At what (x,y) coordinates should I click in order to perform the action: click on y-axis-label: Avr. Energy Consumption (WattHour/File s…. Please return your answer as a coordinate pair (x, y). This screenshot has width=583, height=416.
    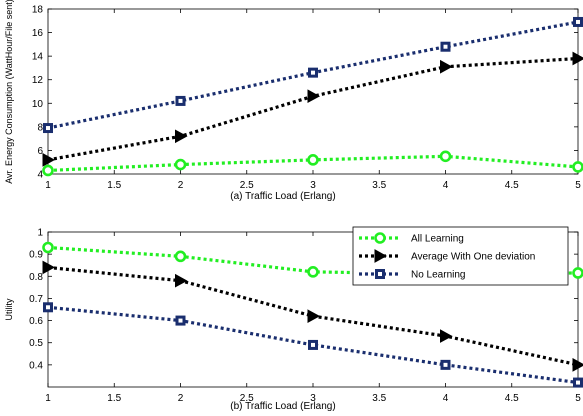
    Looking at the image, I should click on (9, 92).